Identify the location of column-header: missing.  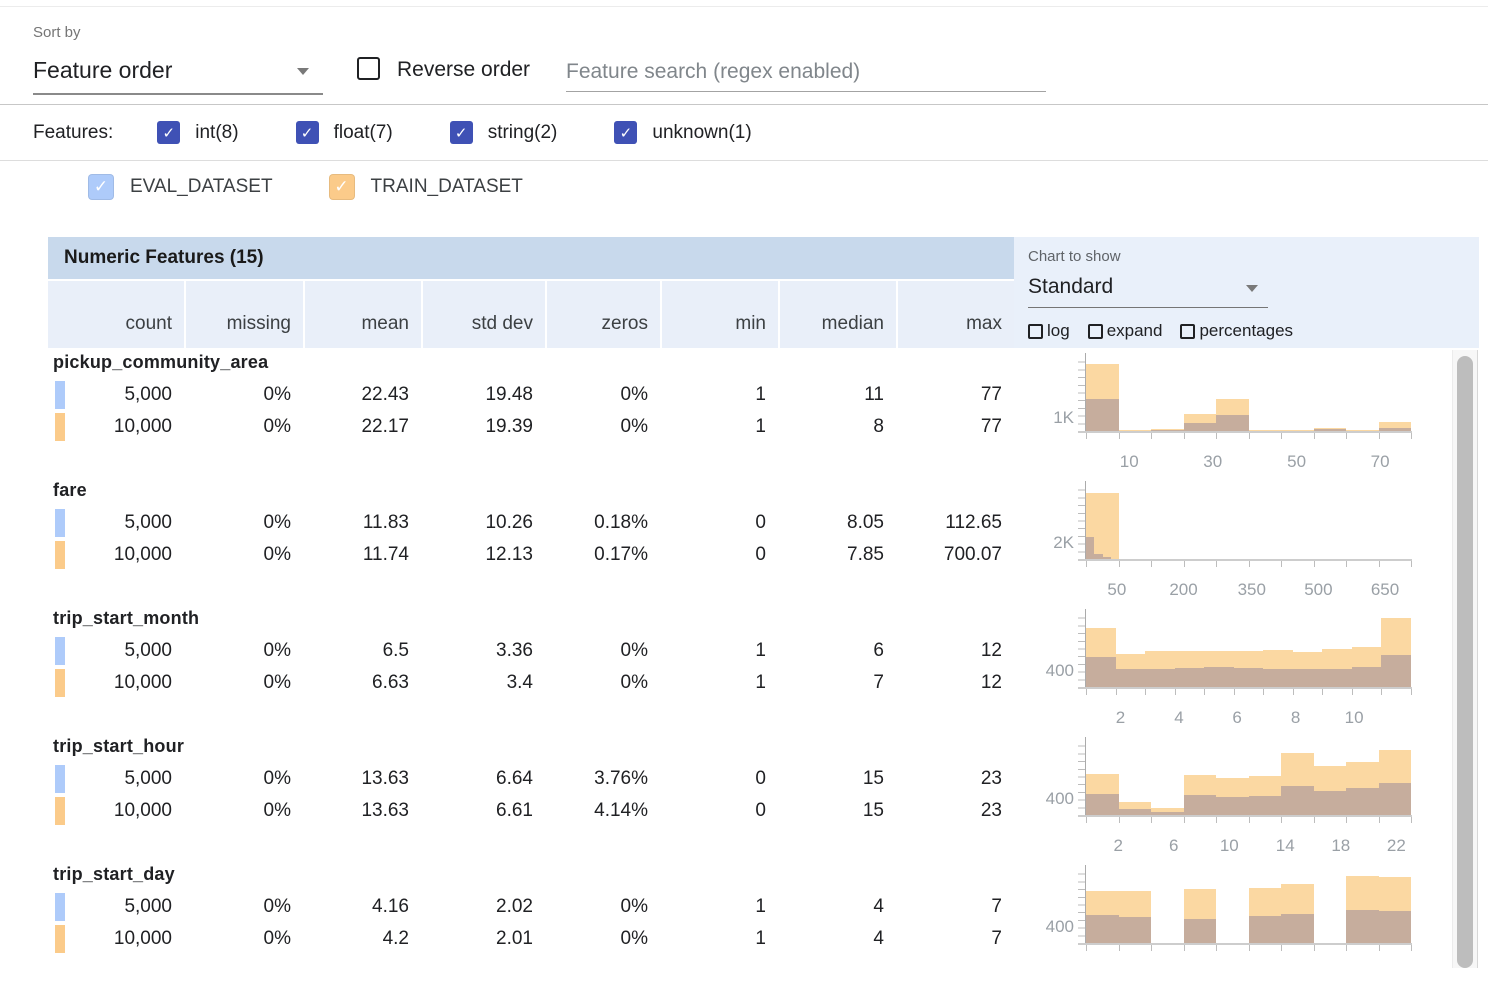
(243, 314).